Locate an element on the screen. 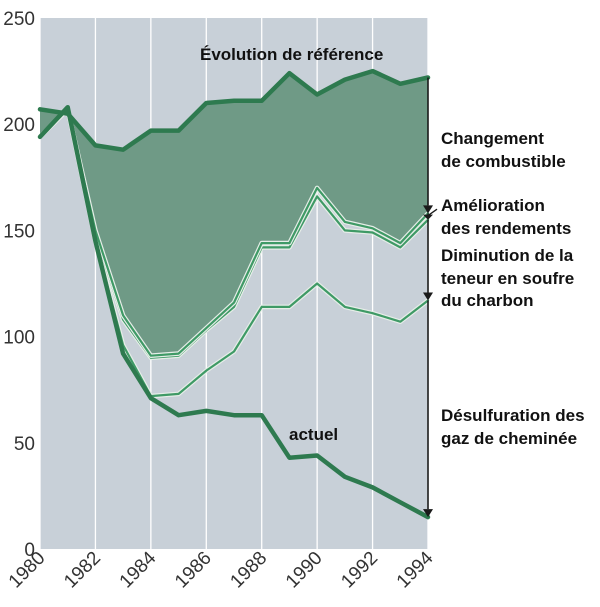  reference-line is located at coordinates (234, 110).